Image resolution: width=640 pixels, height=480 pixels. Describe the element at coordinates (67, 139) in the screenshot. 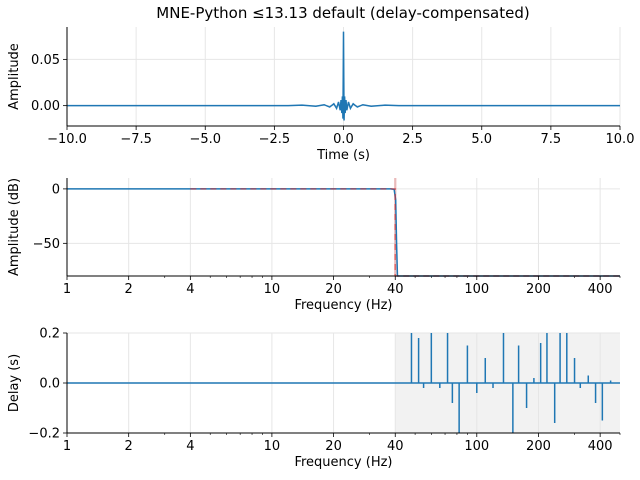

I see `x-tick-label: −10.0` at that location.